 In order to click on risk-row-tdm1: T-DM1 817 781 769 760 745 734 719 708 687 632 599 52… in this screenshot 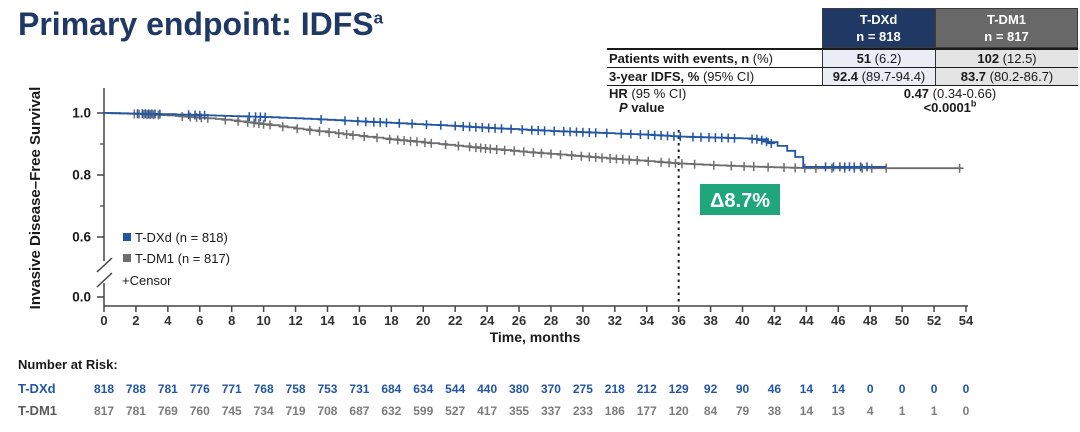, I will do `click(494, 410)`.